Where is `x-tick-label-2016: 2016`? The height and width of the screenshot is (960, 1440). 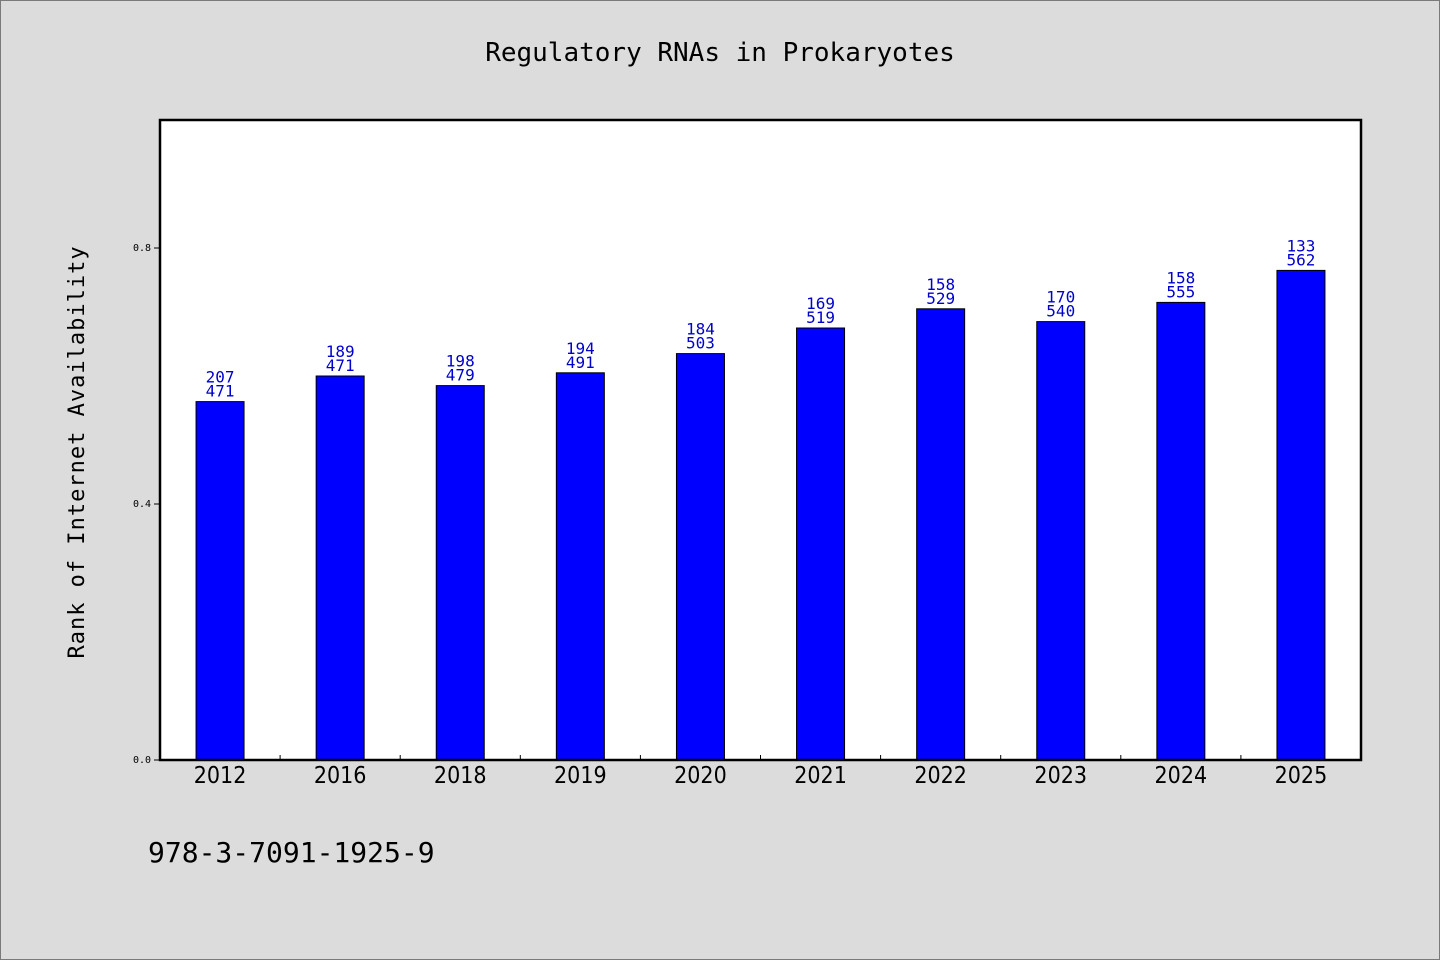
x-tick-label-2016: 2016 is located at coordinates (340, 776).